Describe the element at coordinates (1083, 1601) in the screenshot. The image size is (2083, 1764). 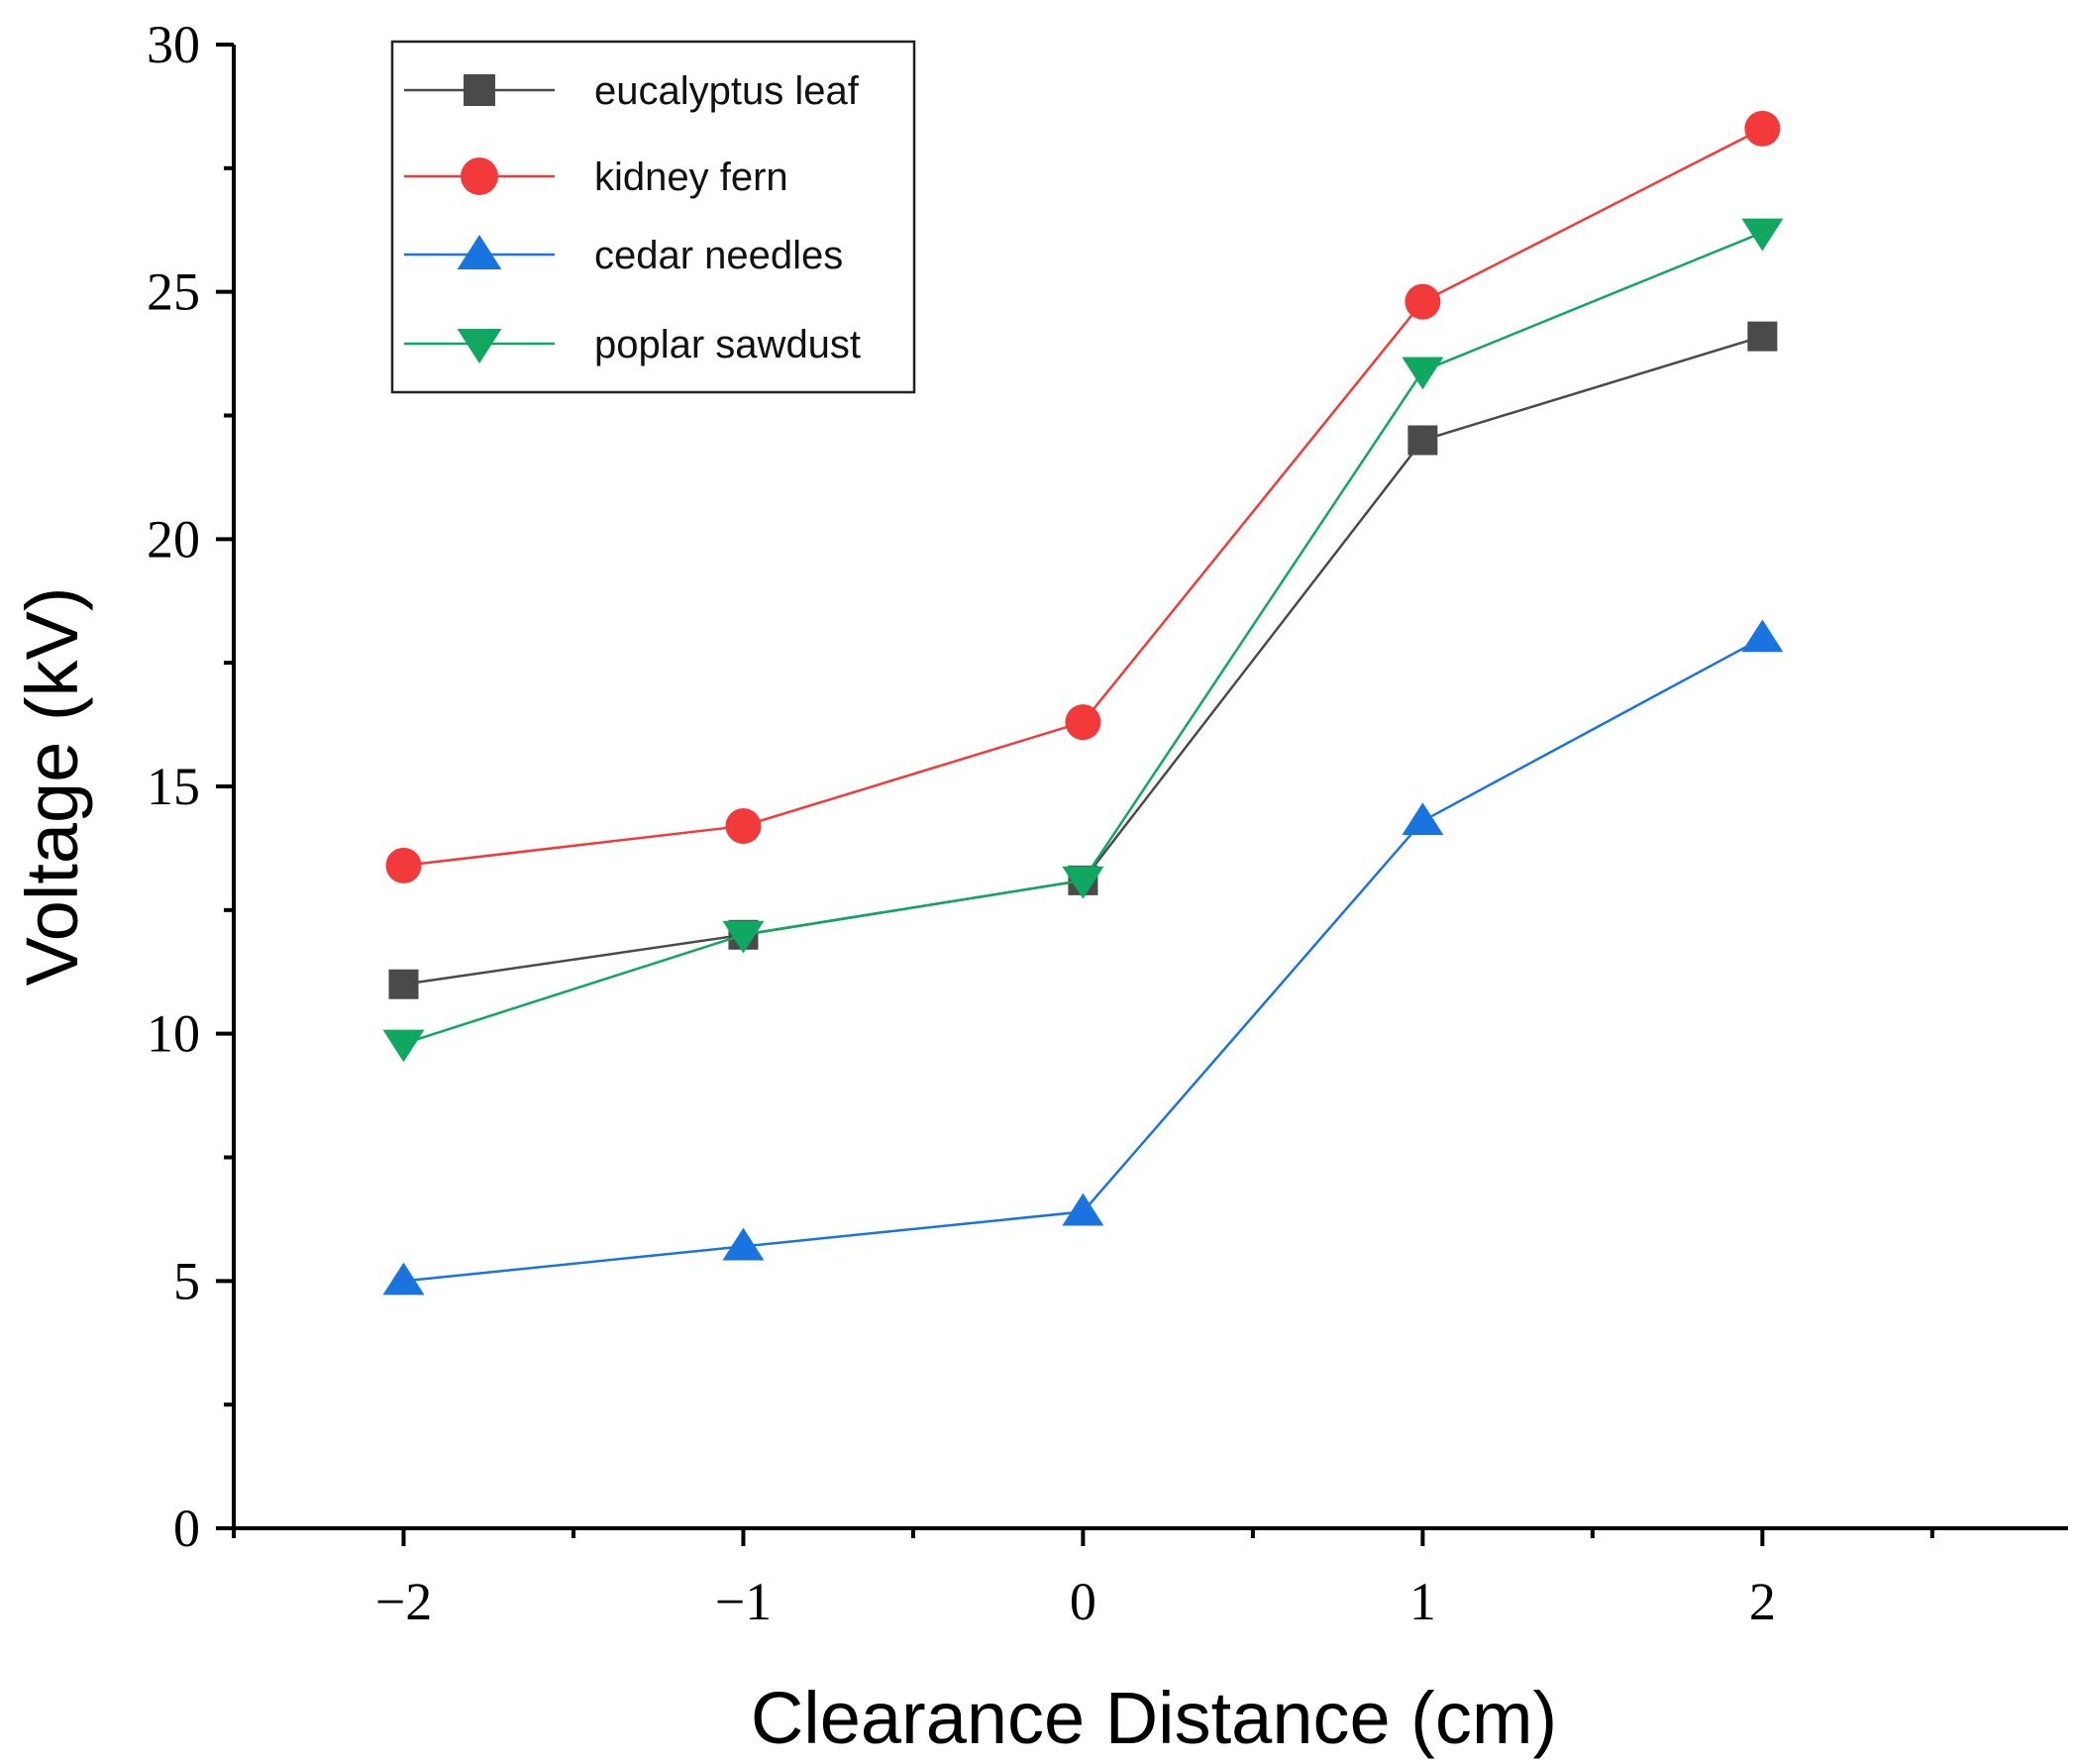
I see `x-tick-label: 0` at that location.